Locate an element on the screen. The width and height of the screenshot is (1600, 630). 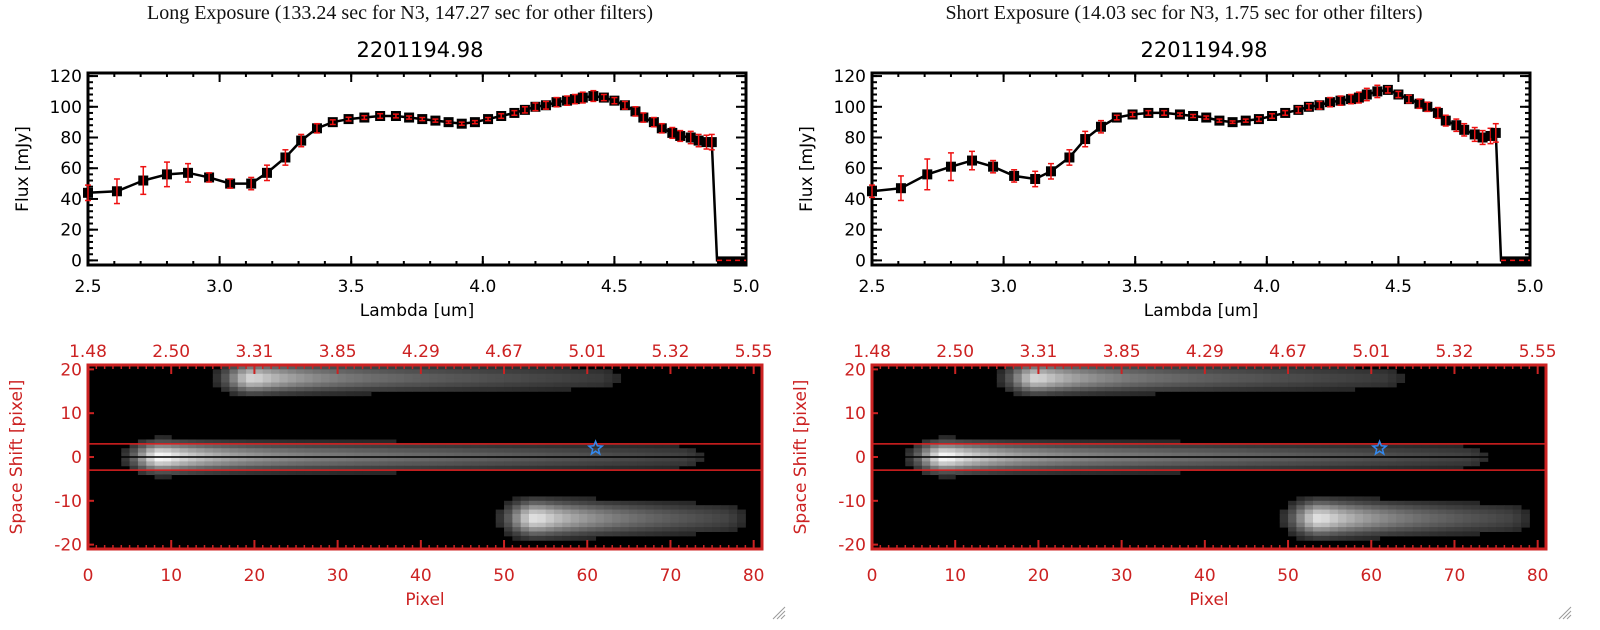
x-tick-label: 5.0 is located at coordinates (1529, 287).